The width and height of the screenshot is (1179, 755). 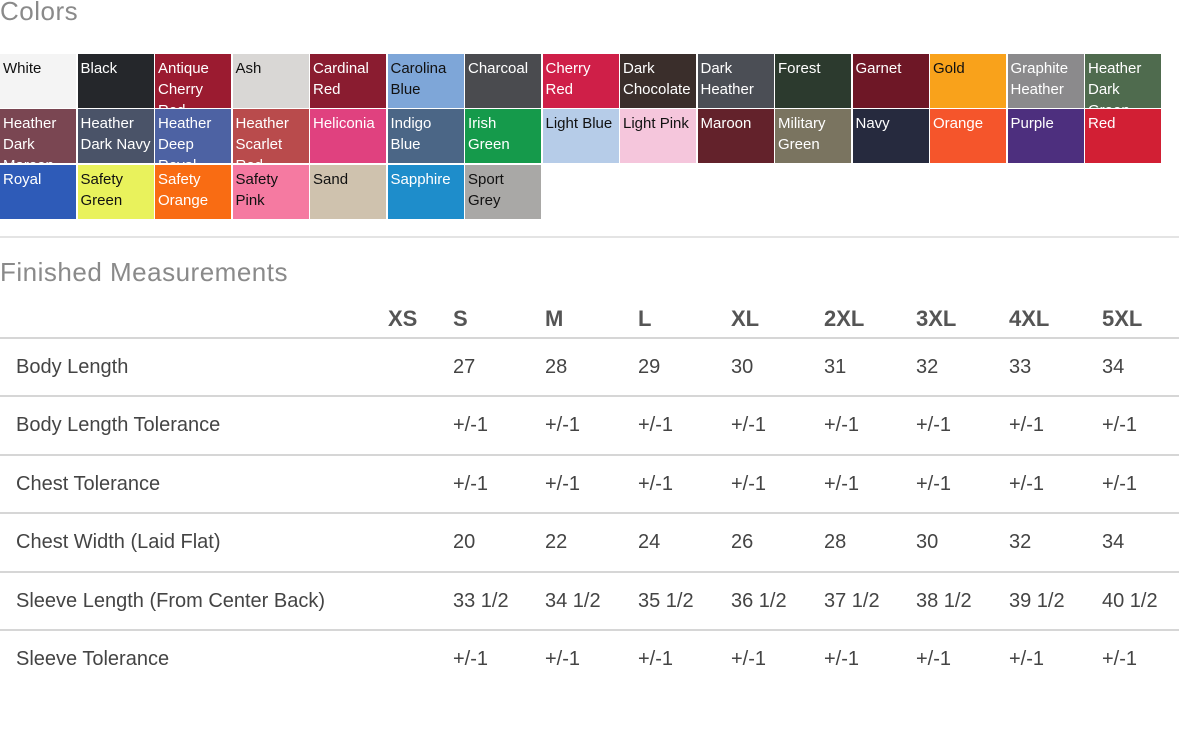 I want to click on color-swatch: Sapphire, so click(x=425, y=192).